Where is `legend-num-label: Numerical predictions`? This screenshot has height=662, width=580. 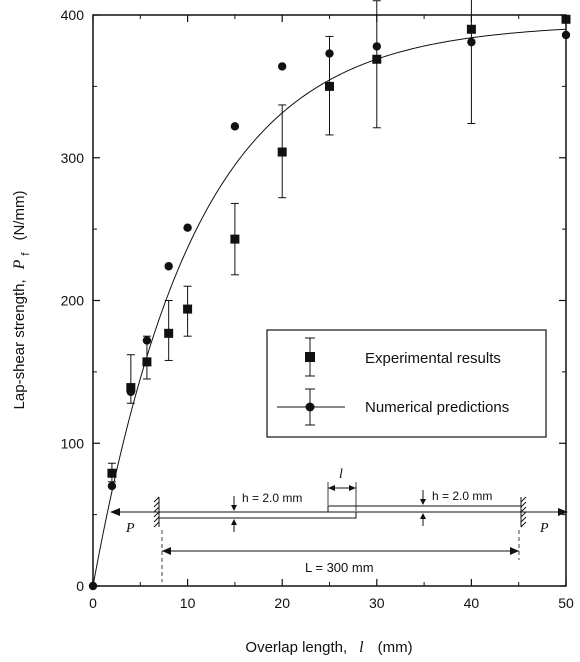 legend-num-label: Numerical predictions is located at coordinates (437, 407).